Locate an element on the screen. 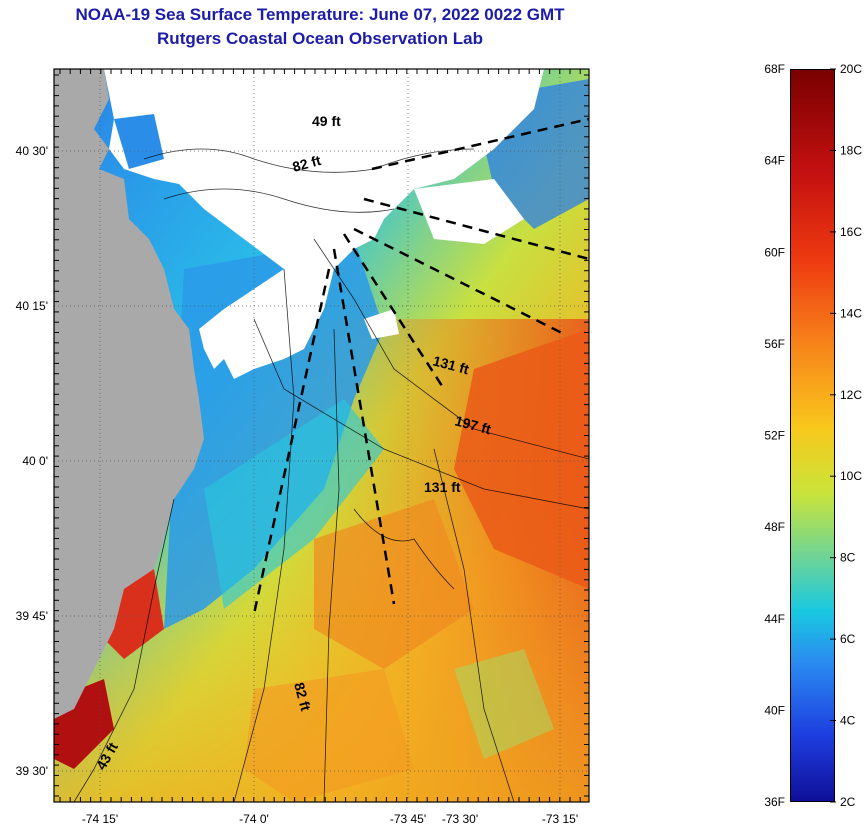  depth-label-131ft-mid: 131 ft is located at coordinates (442, 487).